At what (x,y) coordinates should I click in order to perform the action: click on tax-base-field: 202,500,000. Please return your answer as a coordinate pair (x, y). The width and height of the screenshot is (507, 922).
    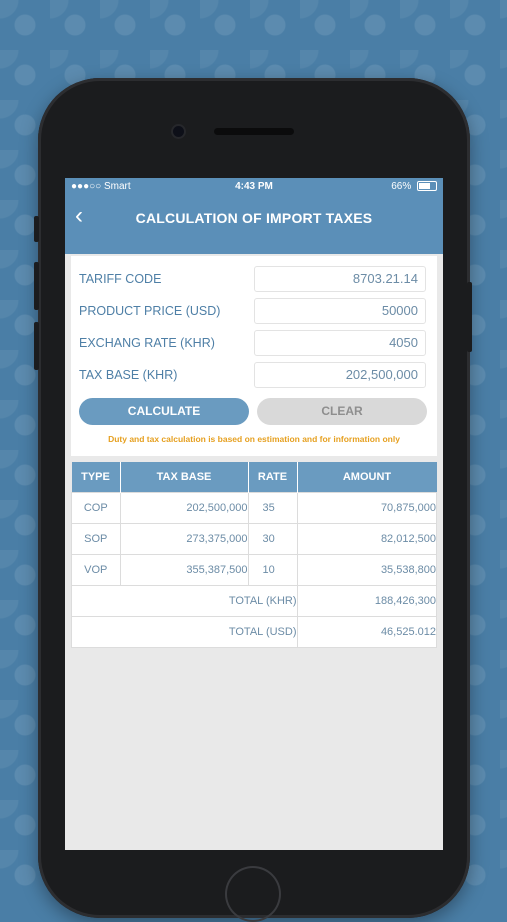
    Looking at the image, I should click on (340, 375).